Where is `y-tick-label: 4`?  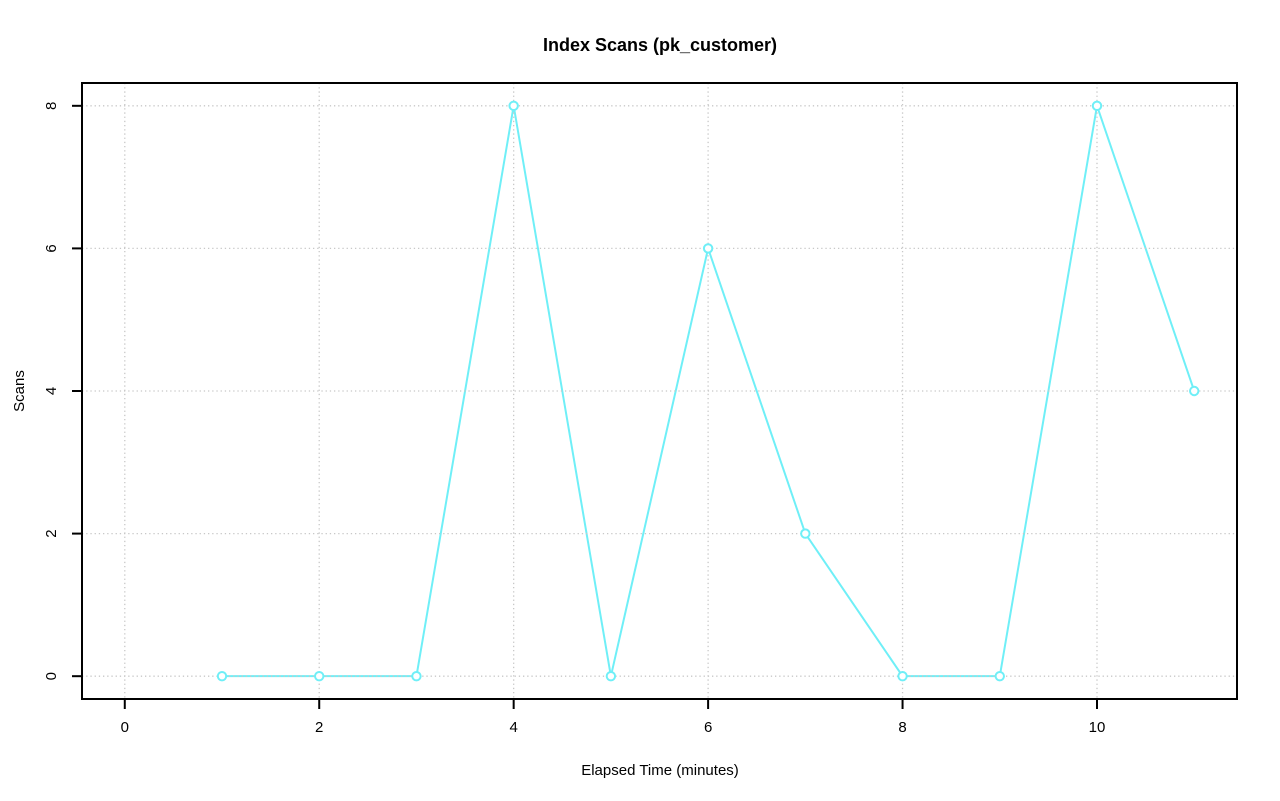 y-tick-label: 4 is located at coordinates (51, 391).